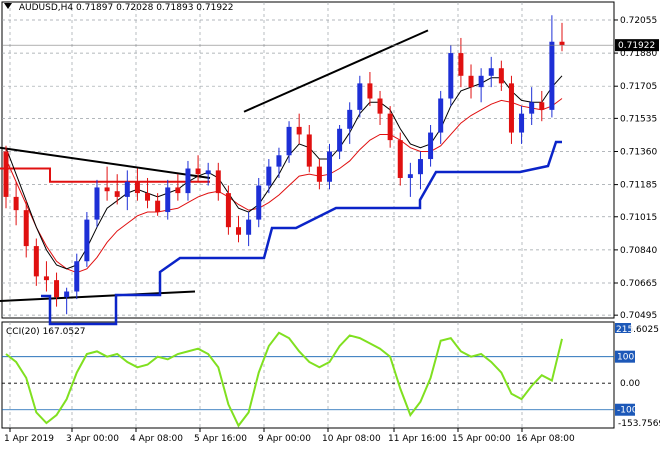  What do you see at coordinates (481, 439) in the screenshot?
I see `time-tick-label: 15 Apr 00:00` at bounding box center [481, 439].